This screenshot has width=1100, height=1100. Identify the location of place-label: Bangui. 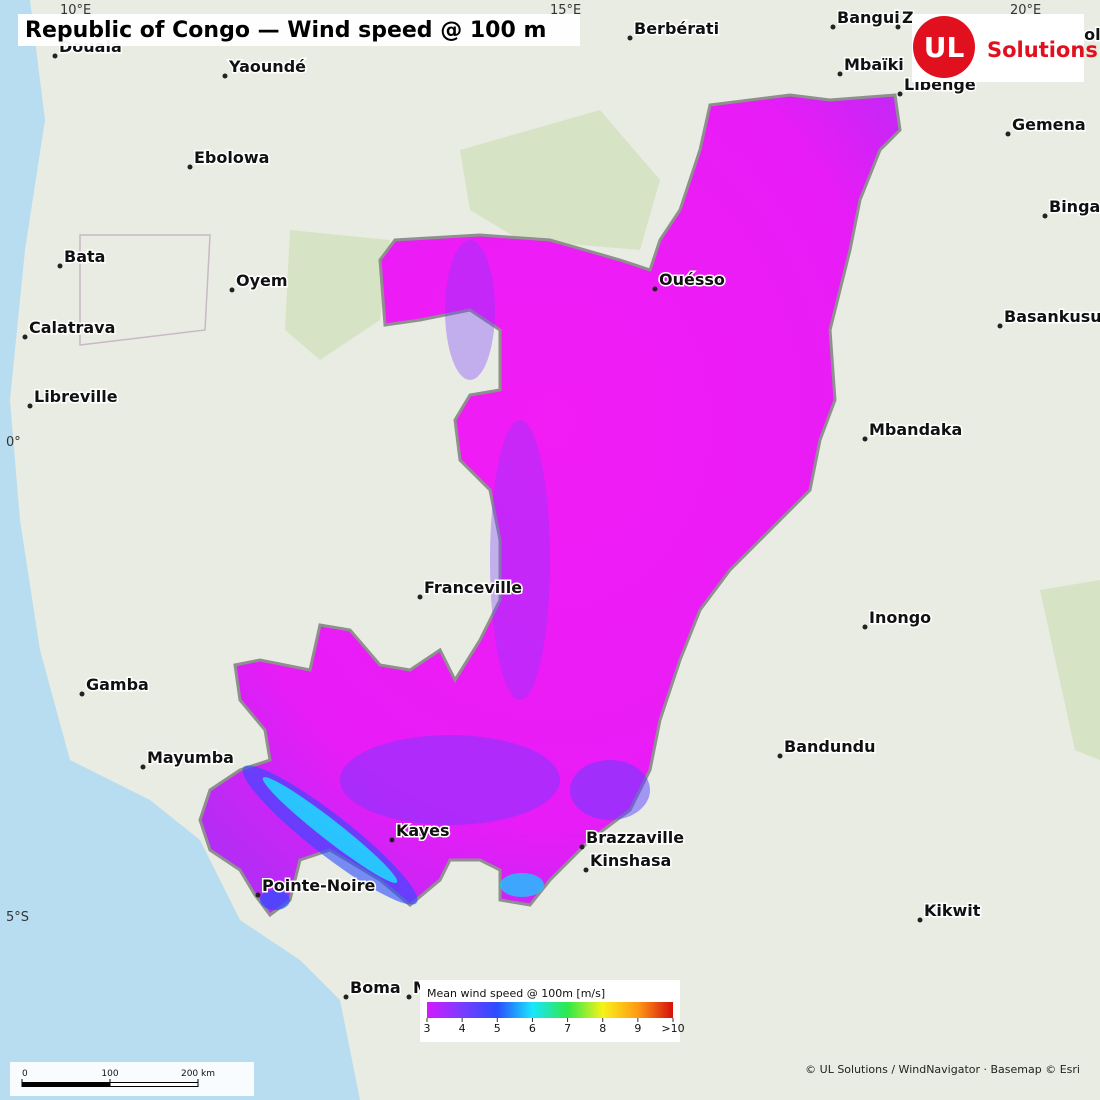
(868, 17).